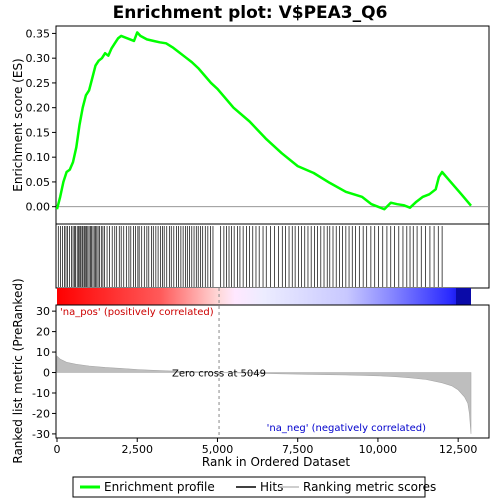  Describe the element at coordinates (38, 157) in the screenshot. I see `es-y-tick-label: 0.10` at that location.